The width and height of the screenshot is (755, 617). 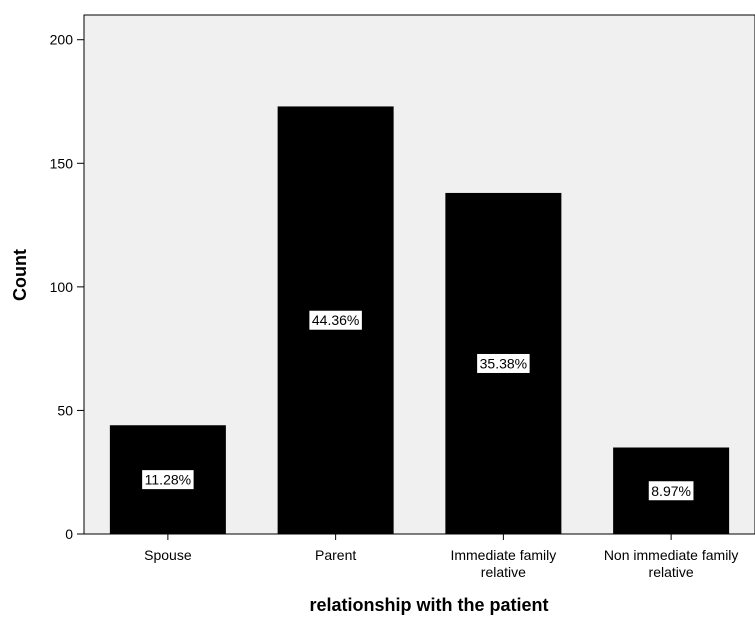 I want to click on x-tick-label: Immediate family, so click(x=503, y=555).